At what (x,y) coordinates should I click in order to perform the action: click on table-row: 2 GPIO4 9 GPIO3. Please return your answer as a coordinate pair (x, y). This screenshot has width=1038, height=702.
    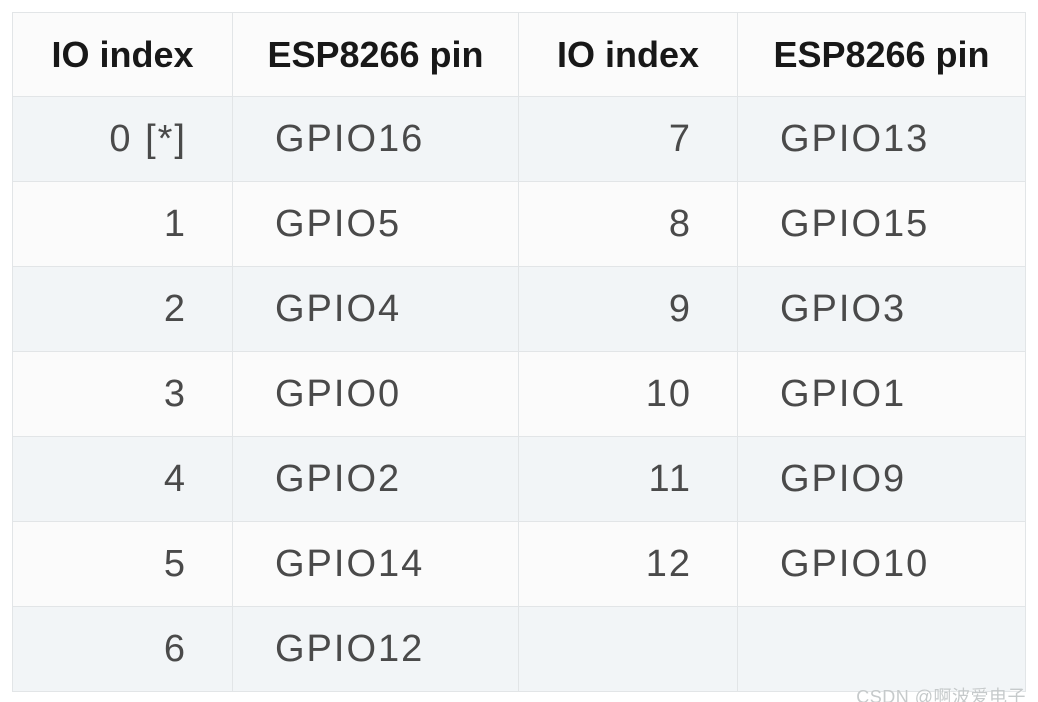
    Looking at the image, I should click on (519, 309).